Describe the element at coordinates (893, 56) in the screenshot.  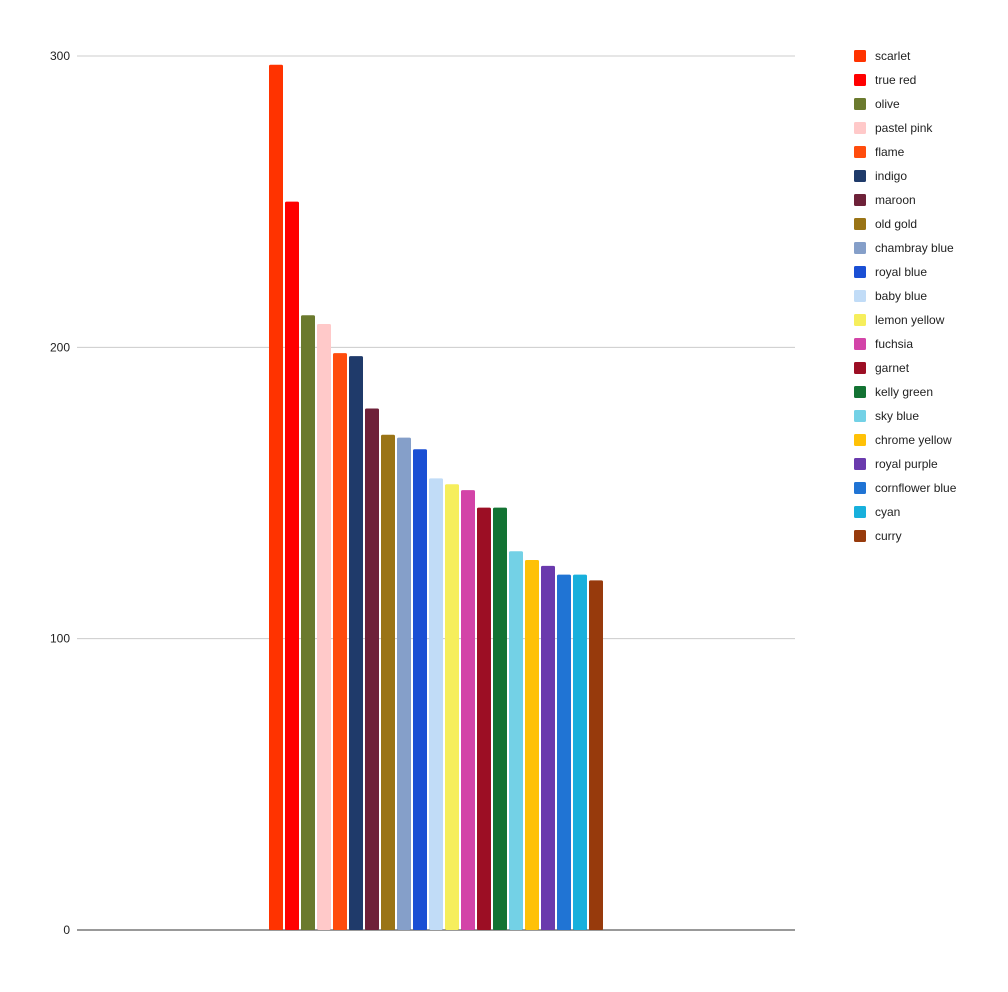
I see `legend-label: scarlet` at that location.